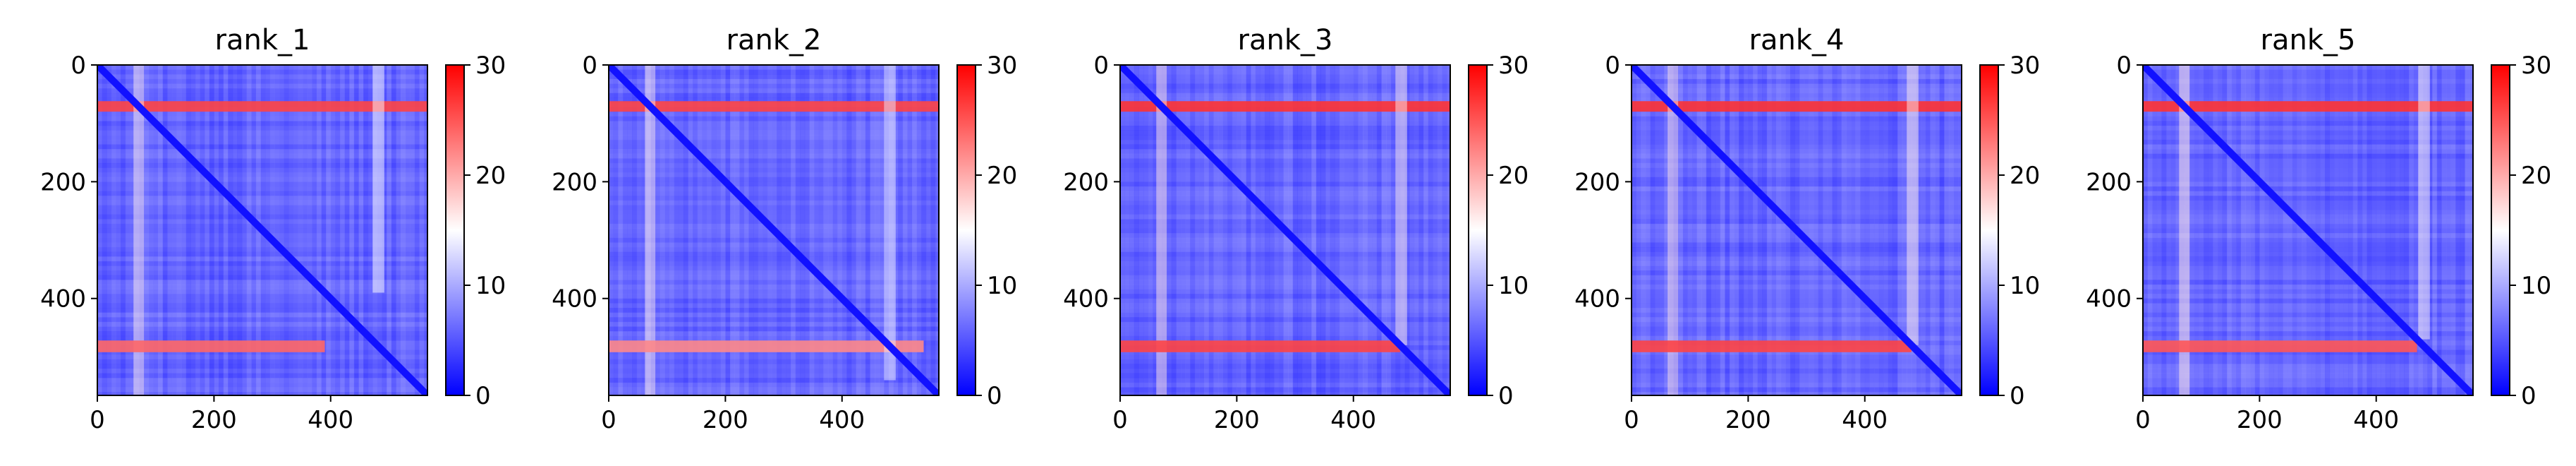 The height and width of the screenshot is (466, 2576). What do you see at coordinates (262, 40) in the screenshot?
I see `panel-title: rank_1` at bounding box center [262, 40].